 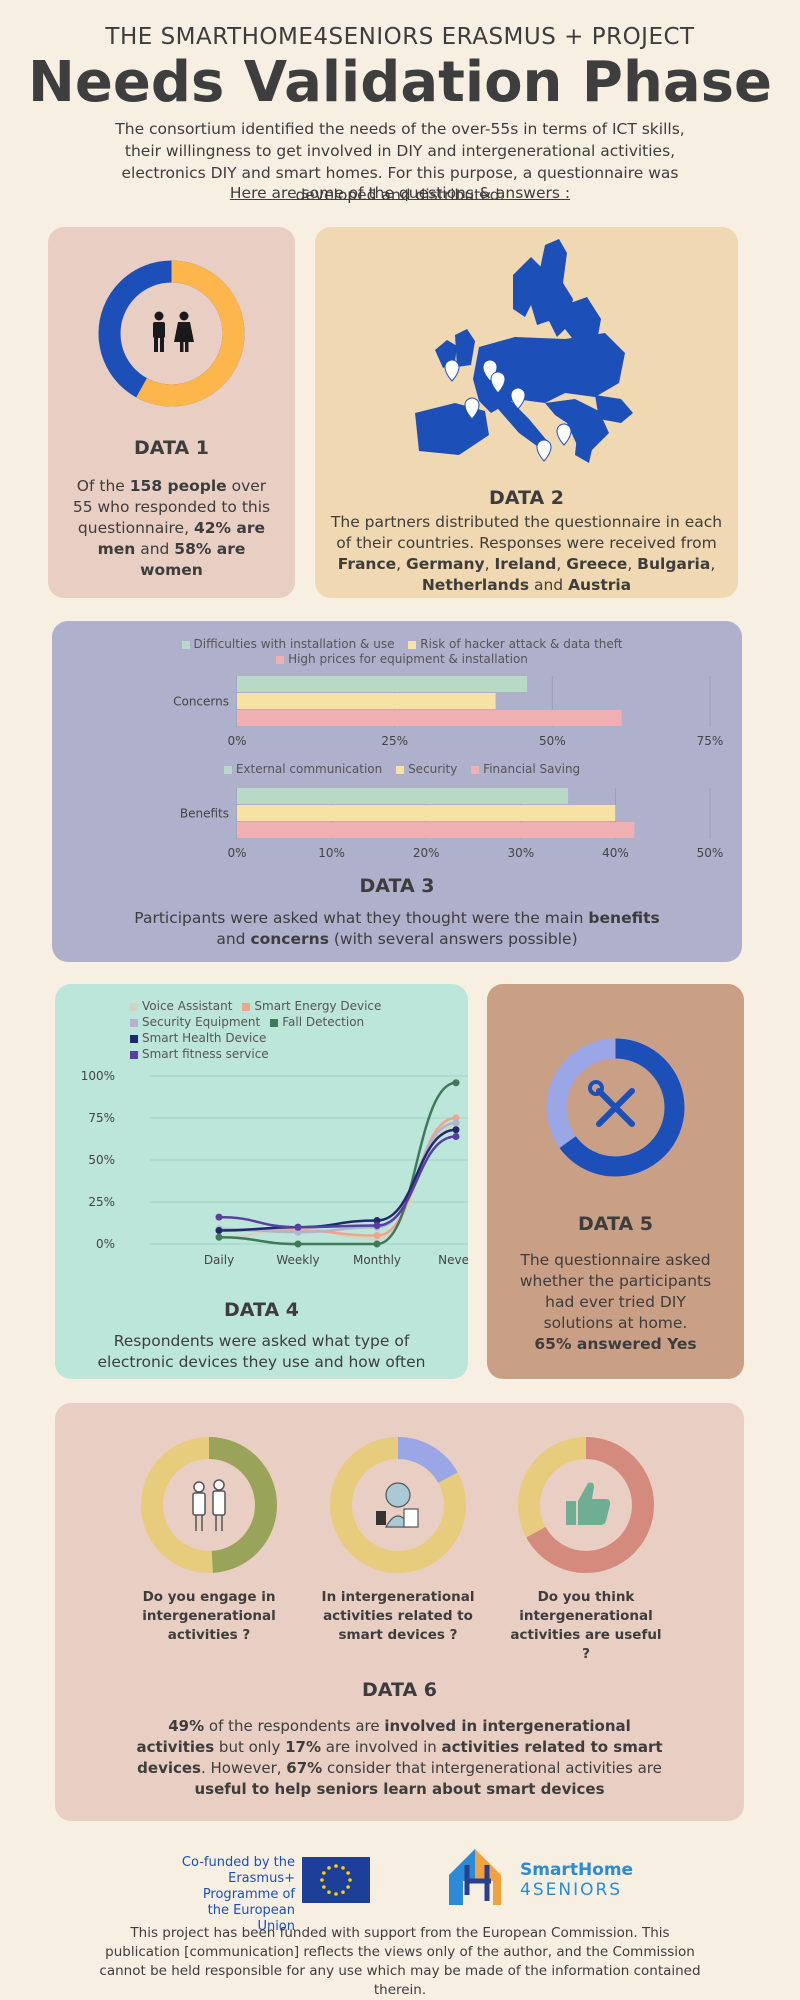 I want to click on x-tick-label: Never, so click(x=453, y=1260).